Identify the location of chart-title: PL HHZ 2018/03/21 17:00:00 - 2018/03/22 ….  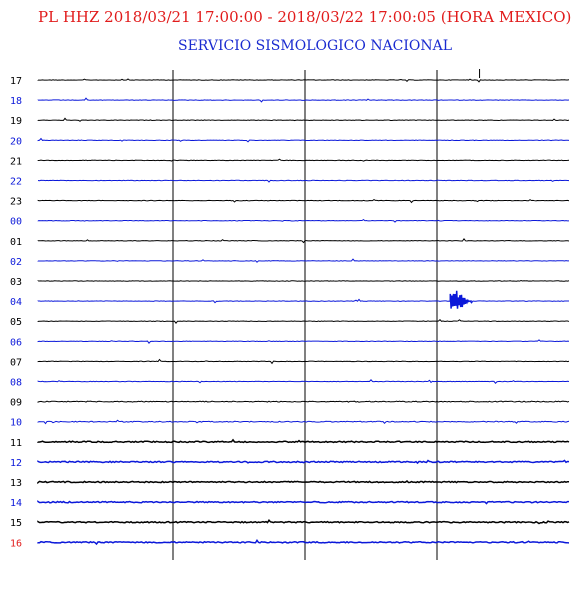
(305, 17).